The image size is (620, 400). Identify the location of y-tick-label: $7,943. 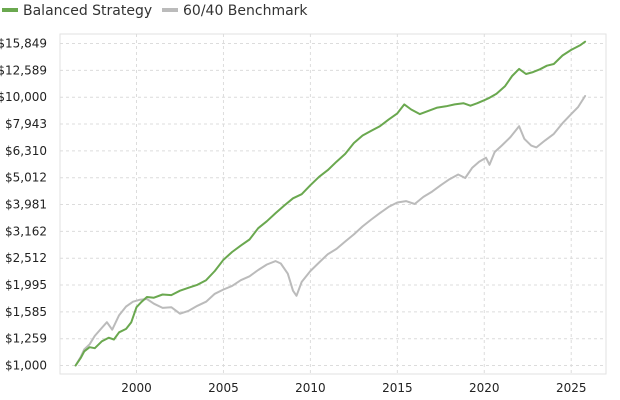
(26, 124).